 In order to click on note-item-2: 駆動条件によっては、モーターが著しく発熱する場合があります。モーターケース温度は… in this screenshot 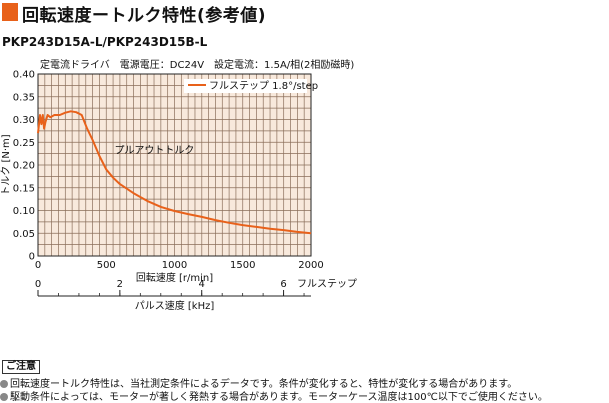, I will do `click(274, 395)`.